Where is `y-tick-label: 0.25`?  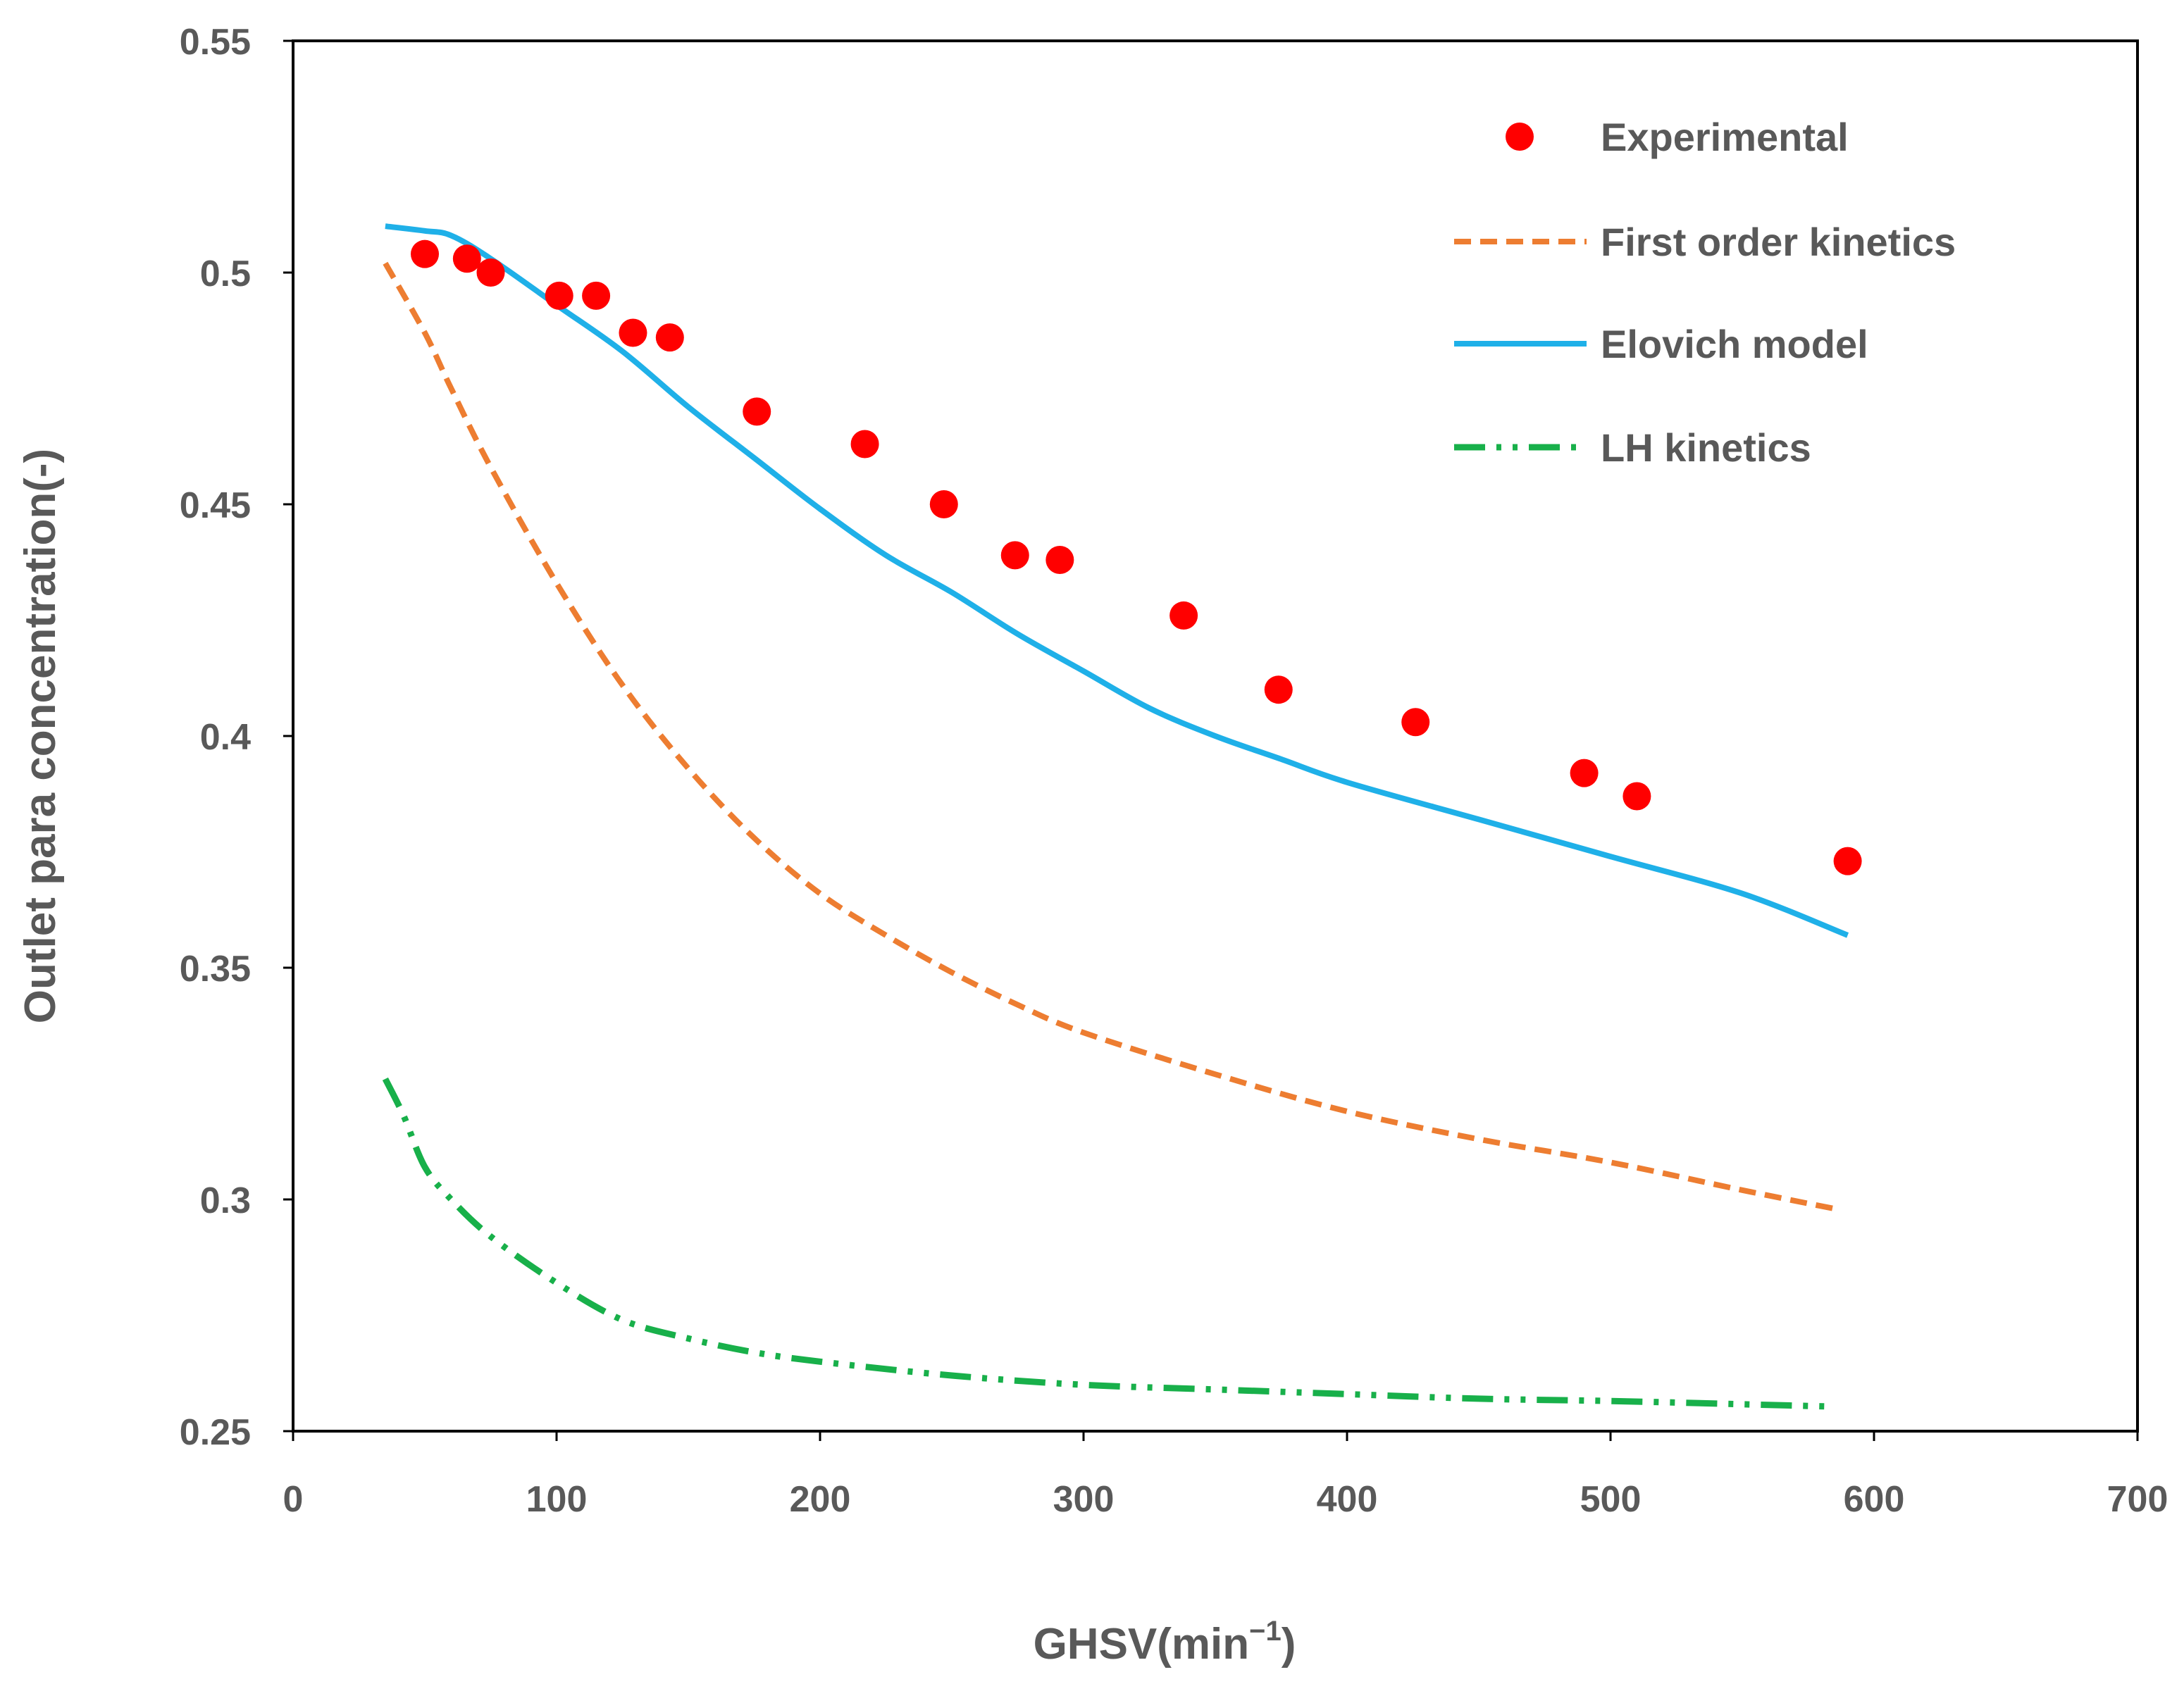
y-tick-label: 0.25 is located at coordinates (215, 1432).